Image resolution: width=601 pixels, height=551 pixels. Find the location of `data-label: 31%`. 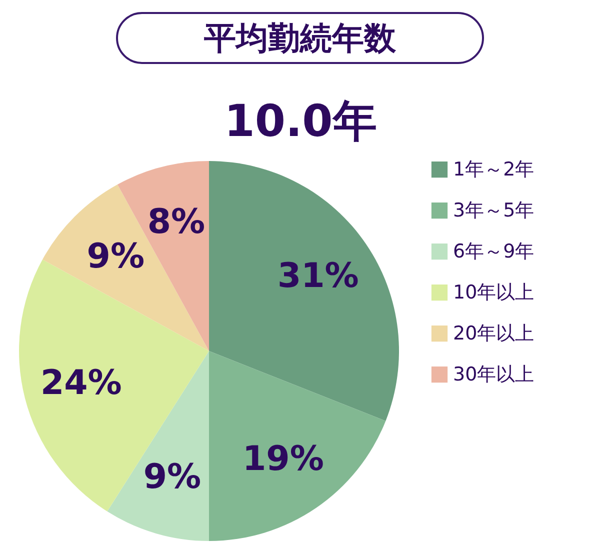

data-label: 31% is located at coordinates (318, 276).